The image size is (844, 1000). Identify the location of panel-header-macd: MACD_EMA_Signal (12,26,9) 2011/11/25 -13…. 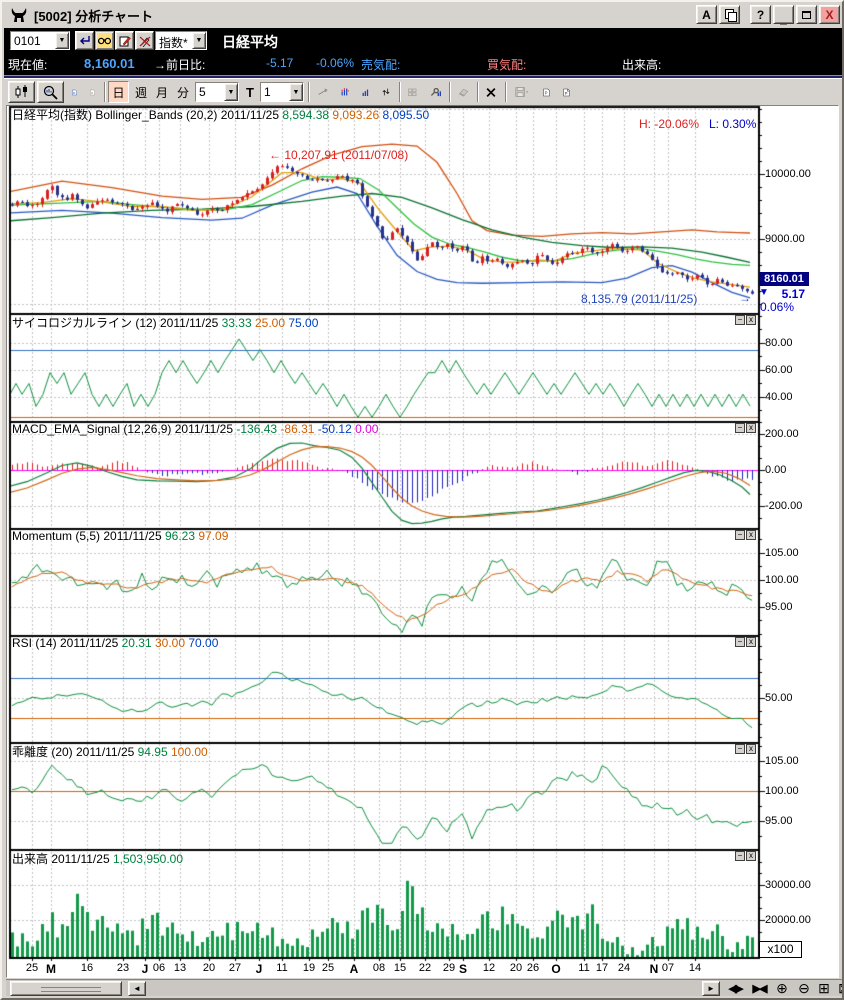
(195, 429).